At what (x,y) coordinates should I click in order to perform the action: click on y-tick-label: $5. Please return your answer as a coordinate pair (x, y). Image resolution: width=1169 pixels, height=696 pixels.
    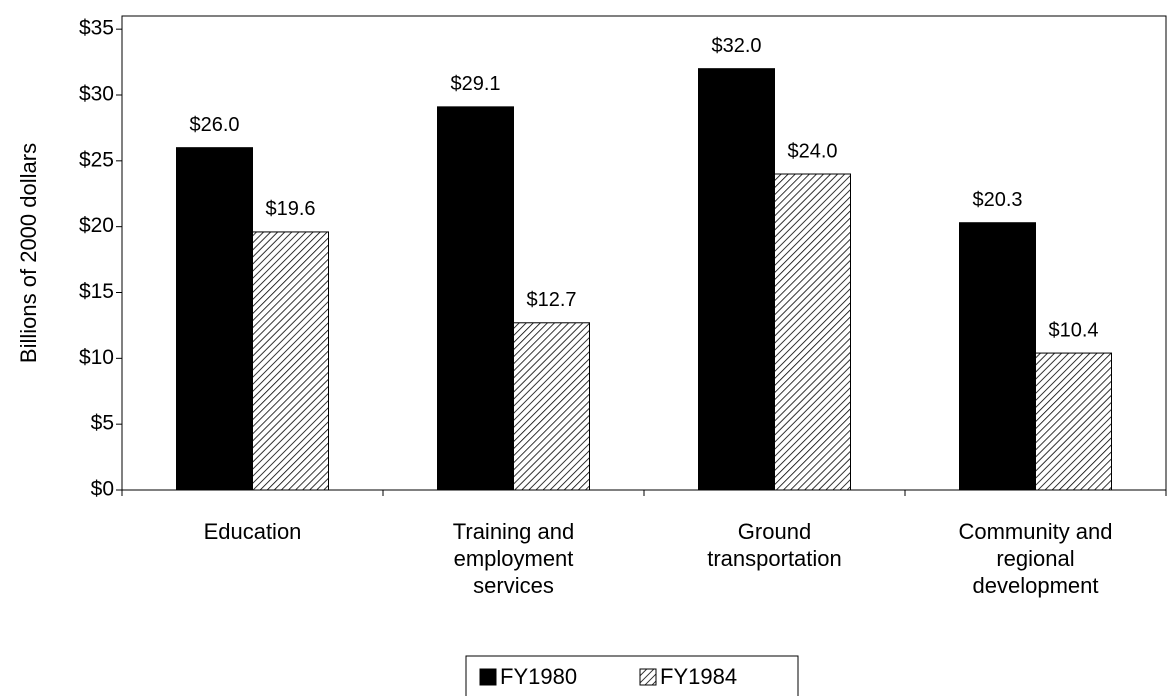
    Looking at the image, I should click on (102, 423).